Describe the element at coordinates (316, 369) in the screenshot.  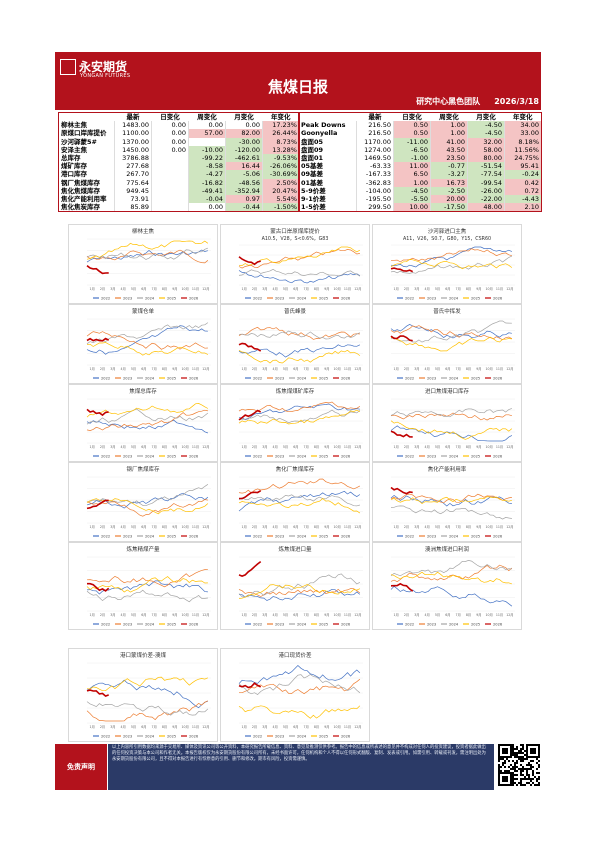
I see `month-label: 8月` at that location.